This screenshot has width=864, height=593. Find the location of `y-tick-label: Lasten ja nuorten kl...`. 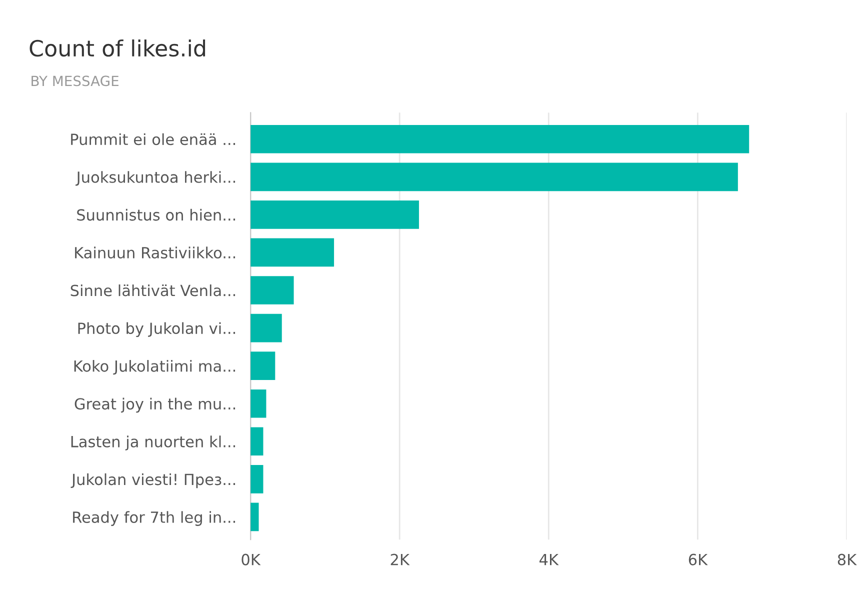

y-tick-label: Lasten ja nuorten kl... is located at coordinates (153, 443).